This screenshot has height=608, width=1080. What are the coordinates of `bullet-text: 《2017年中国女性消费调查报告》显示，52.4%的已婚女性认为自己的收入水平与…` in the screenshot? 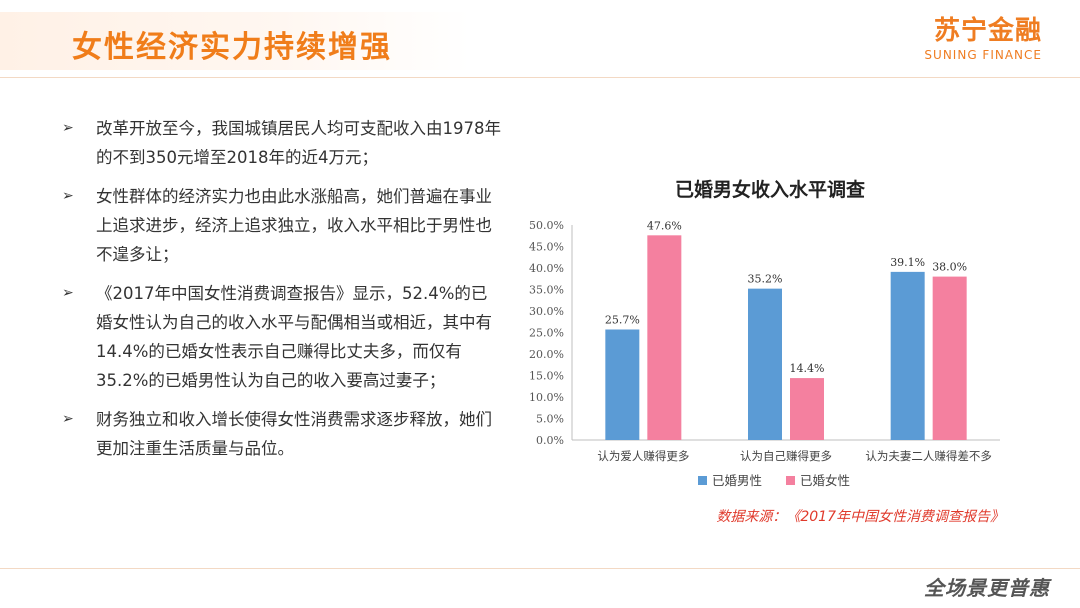 It's located at (294, 337).